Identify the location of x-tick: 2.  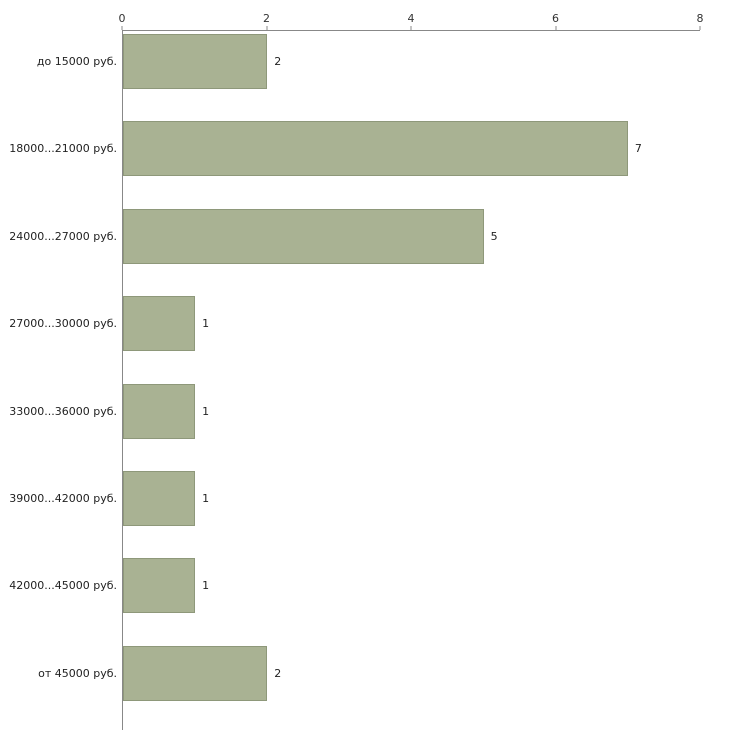
(266, 21).